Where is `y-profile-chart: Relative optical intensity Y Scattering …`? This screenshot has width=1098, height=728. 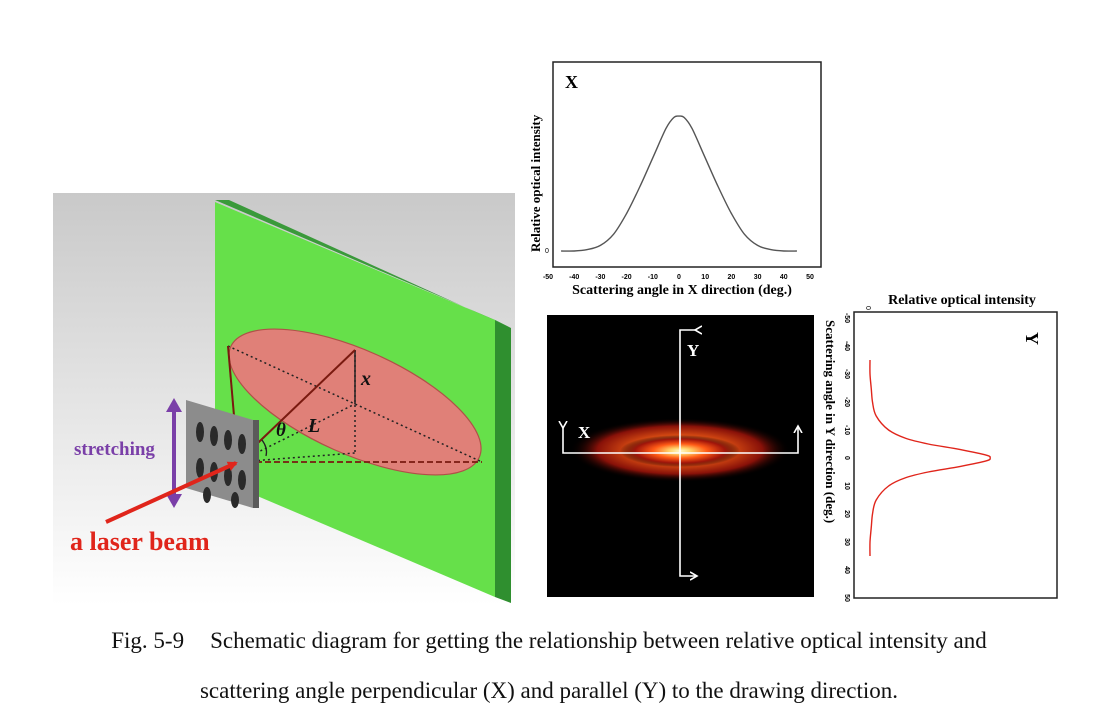
y-profile-chart: Relative optical intensity Y Scattering … is located at coordinates (940, 447).